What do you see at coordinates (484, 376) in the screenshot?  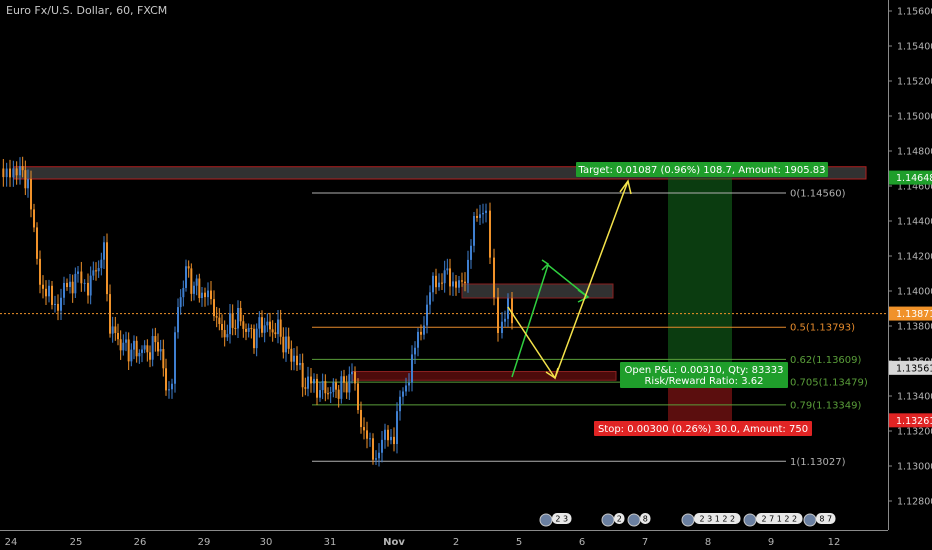 I see `zone-rectangle` at bounding box center [484, 376].